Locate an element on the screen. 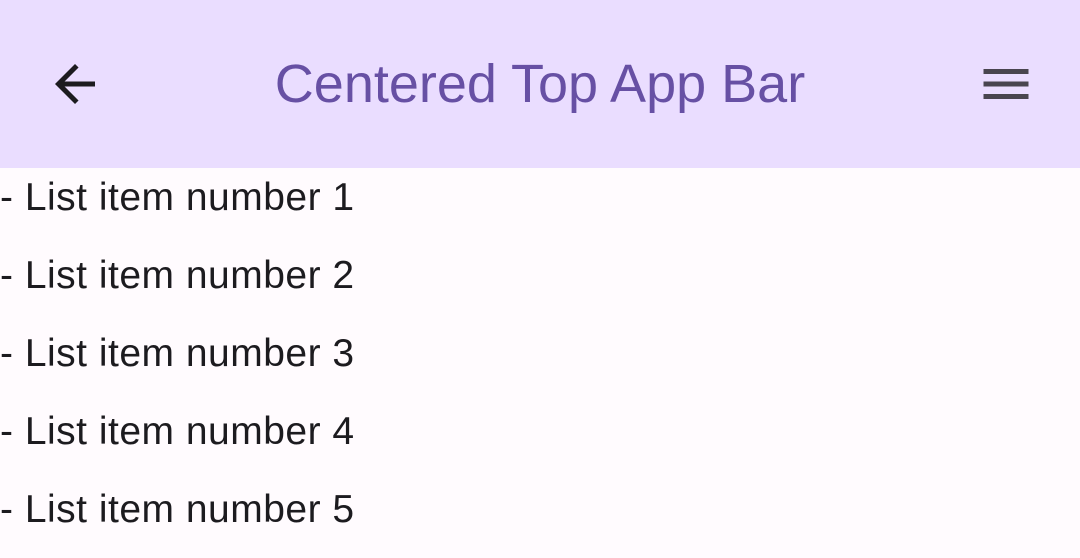 The height and width of the screenshot is (558, 1080). list-item: - List item number 1 is located at coordinates (177, 197).